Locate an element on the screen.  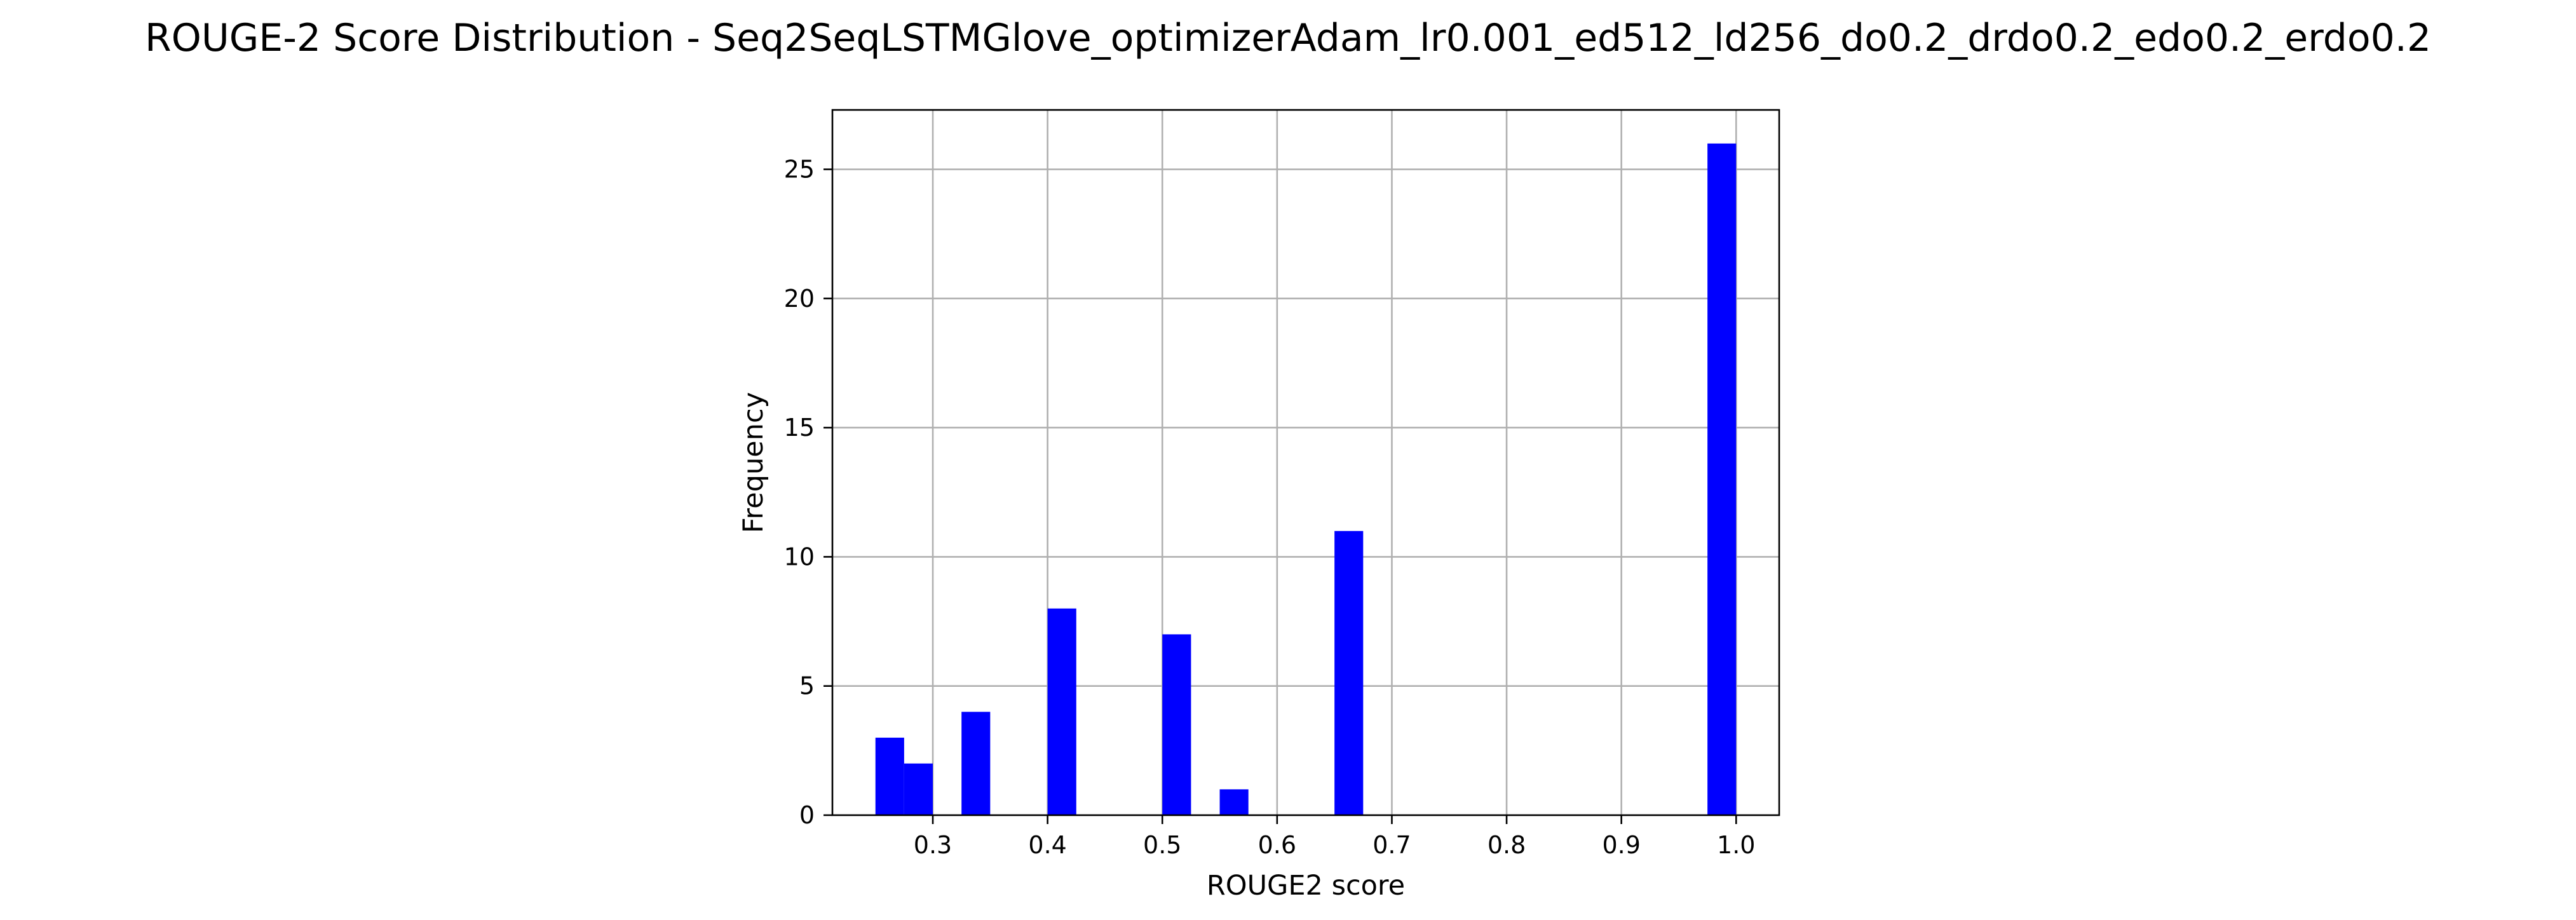
x-tick-label: 0.9 is located at coordinates (1621, 845).